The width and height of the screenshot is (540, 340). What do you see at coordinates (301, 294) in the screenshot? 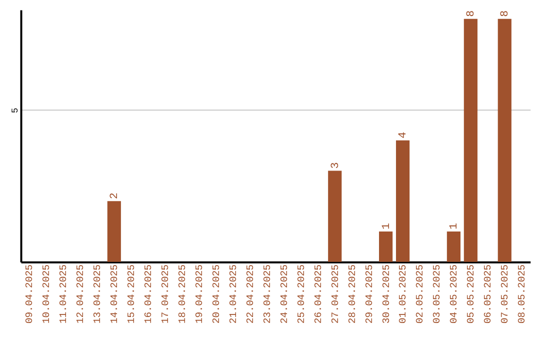
I see `x-tick-label: 25.04.2025` at bounding box center [301, 294].